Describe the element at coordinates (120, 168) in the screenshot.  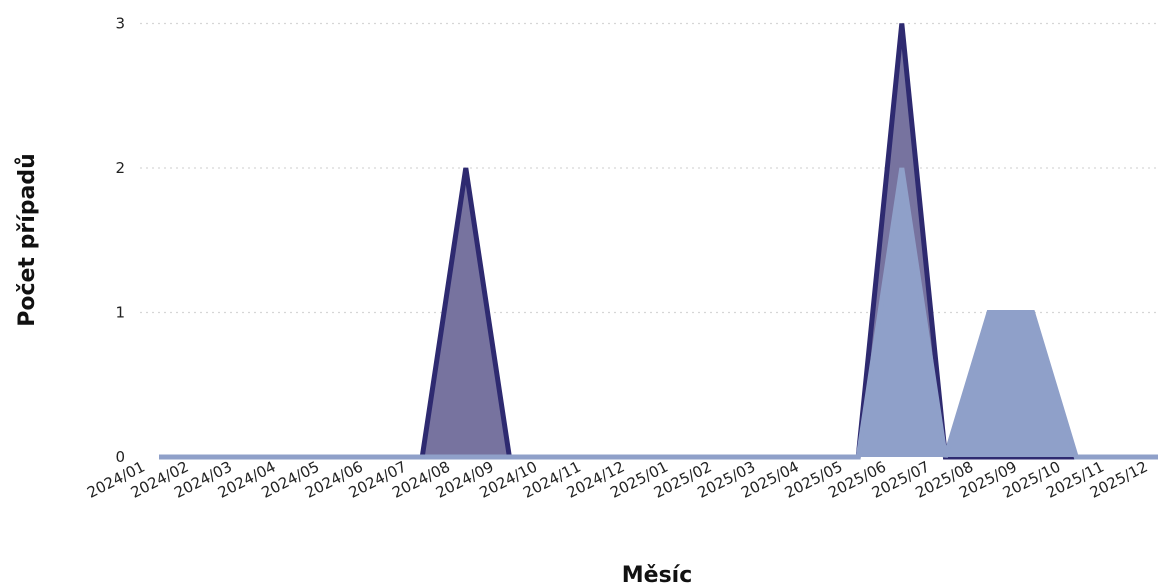
I see `y-tick-label: 2` at that location.